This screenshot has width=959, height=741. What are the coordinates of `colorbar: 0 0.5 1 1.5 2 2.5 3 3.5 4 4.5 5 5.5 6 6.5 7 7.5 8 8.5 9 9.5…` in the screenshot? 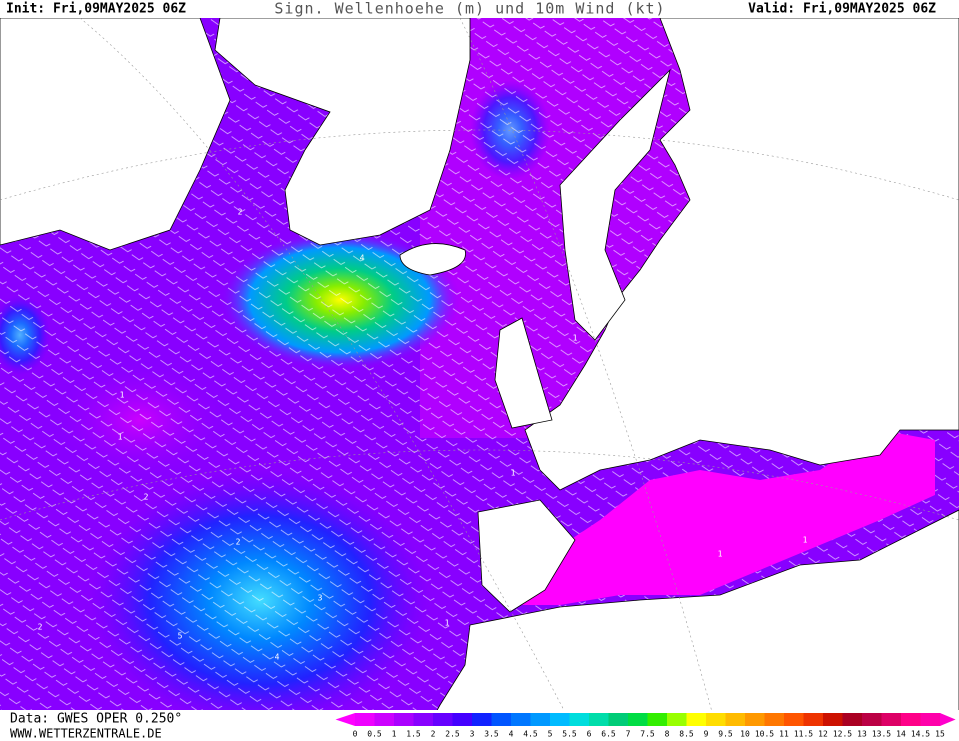 It's located at (645, 726).